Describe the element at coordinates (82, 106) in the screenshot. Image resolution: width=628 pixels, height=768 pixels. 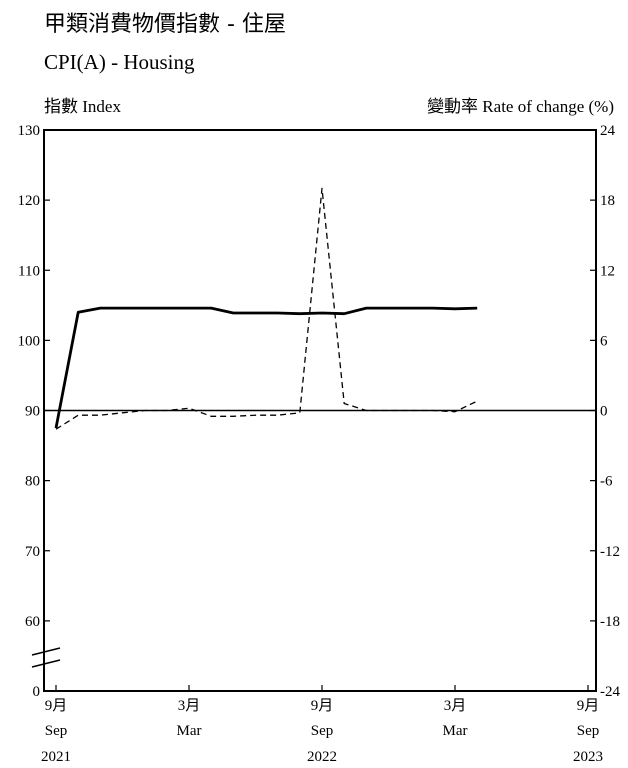
I see `left-axis-label: 指數 Index` at that location.